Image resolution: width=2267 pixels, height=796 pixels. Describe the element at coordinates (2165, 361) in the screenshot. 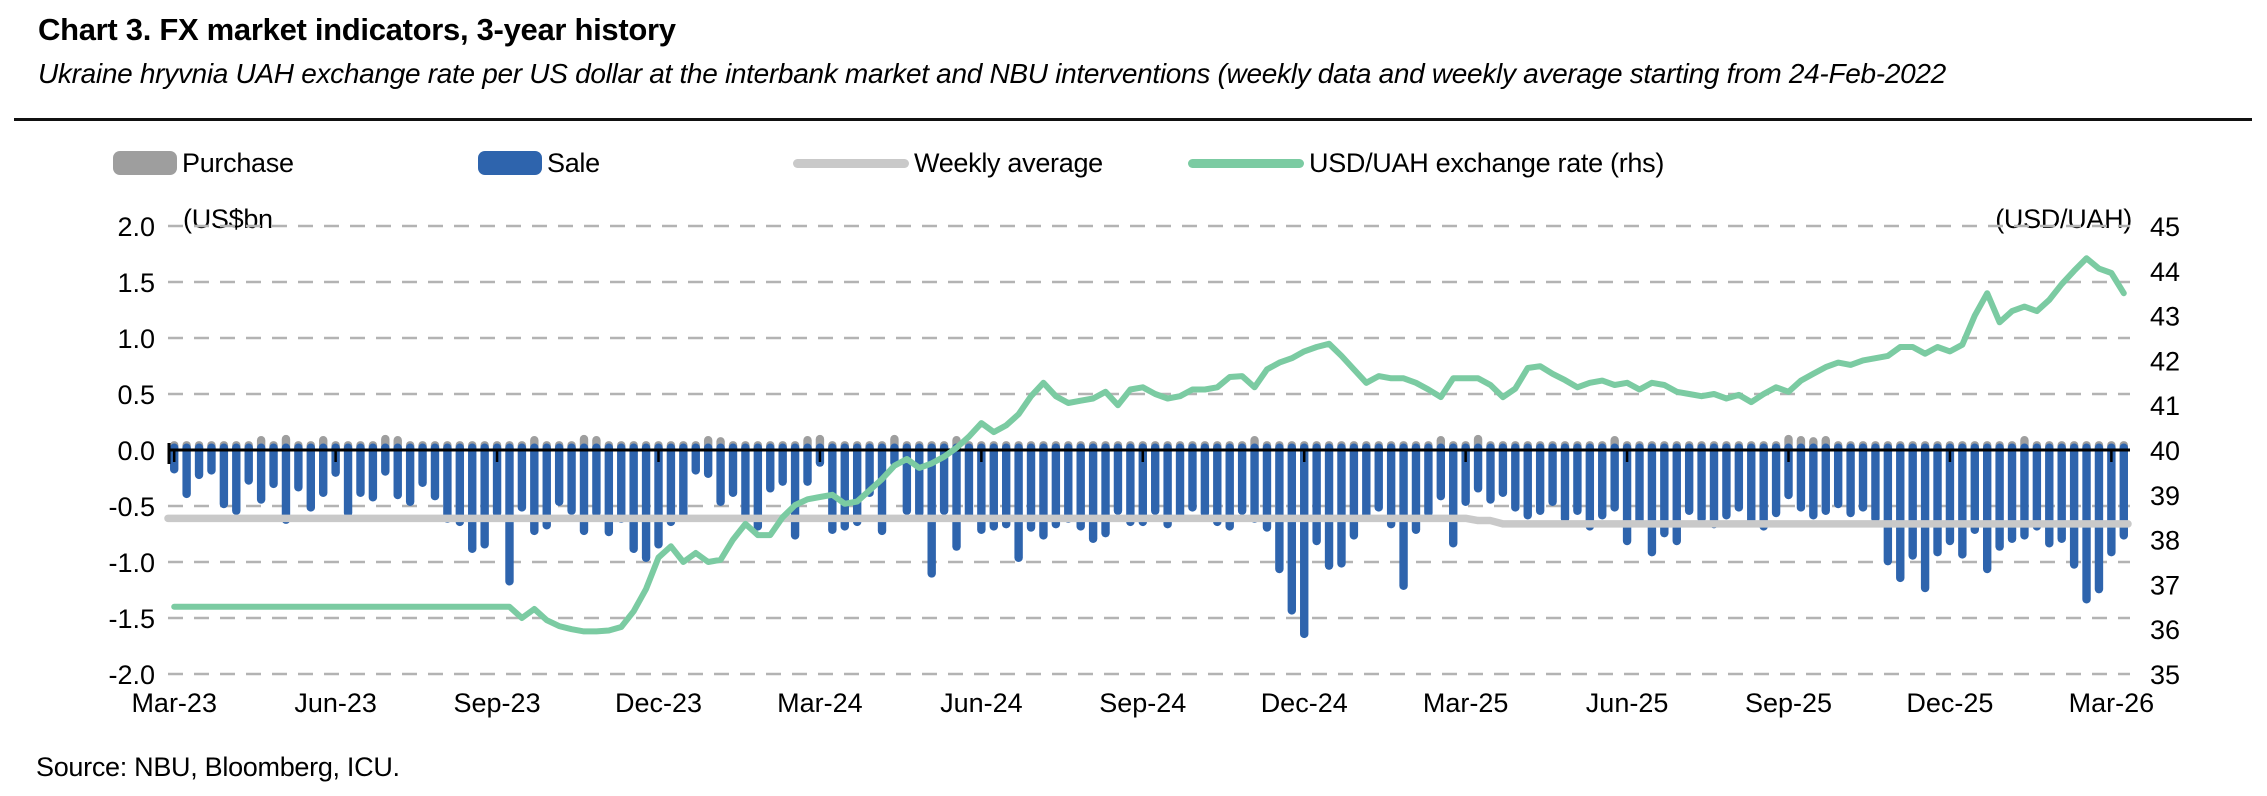

I see `right-axis-tick-label: 42` at that location.